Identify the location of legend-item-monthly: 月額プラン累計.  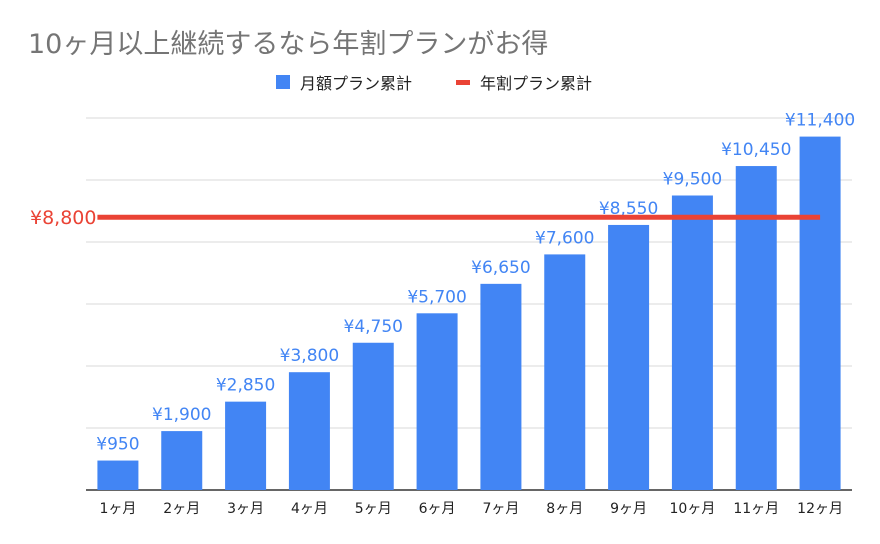
(344, 82).